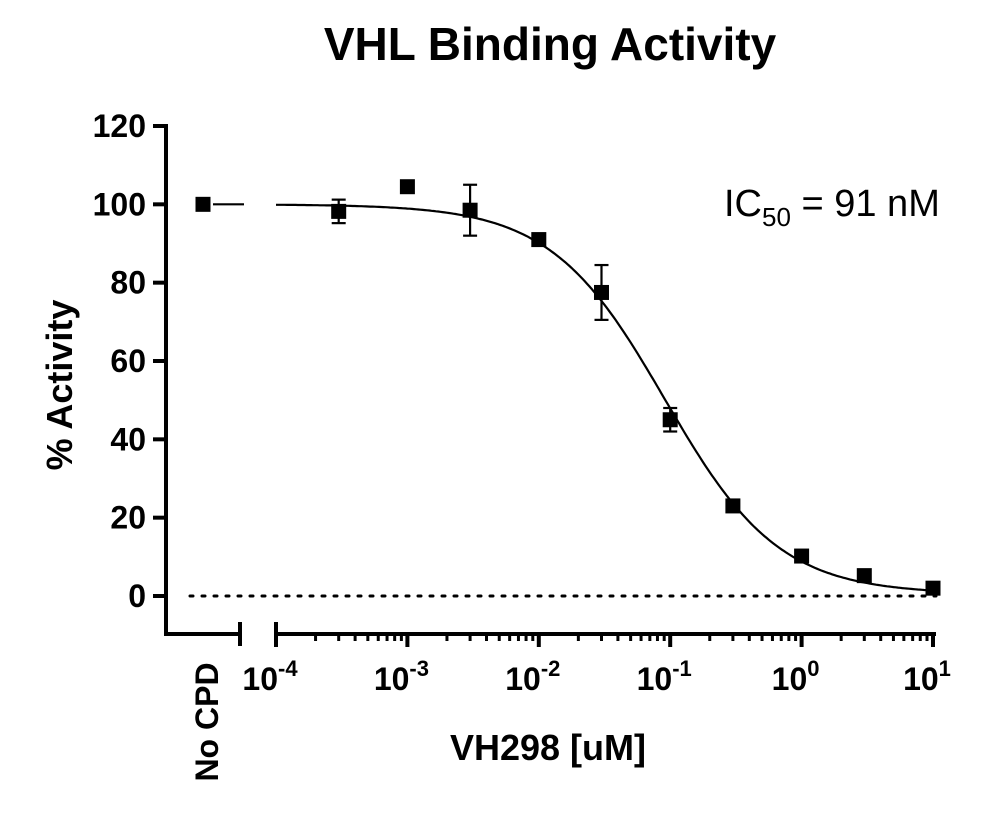 The width and height of the screenshot is (1000, 816). What do you see at coordinates (128, 518) in the screenshot?
I see `y-tick-label: 20` at bounding box center [128, 518].